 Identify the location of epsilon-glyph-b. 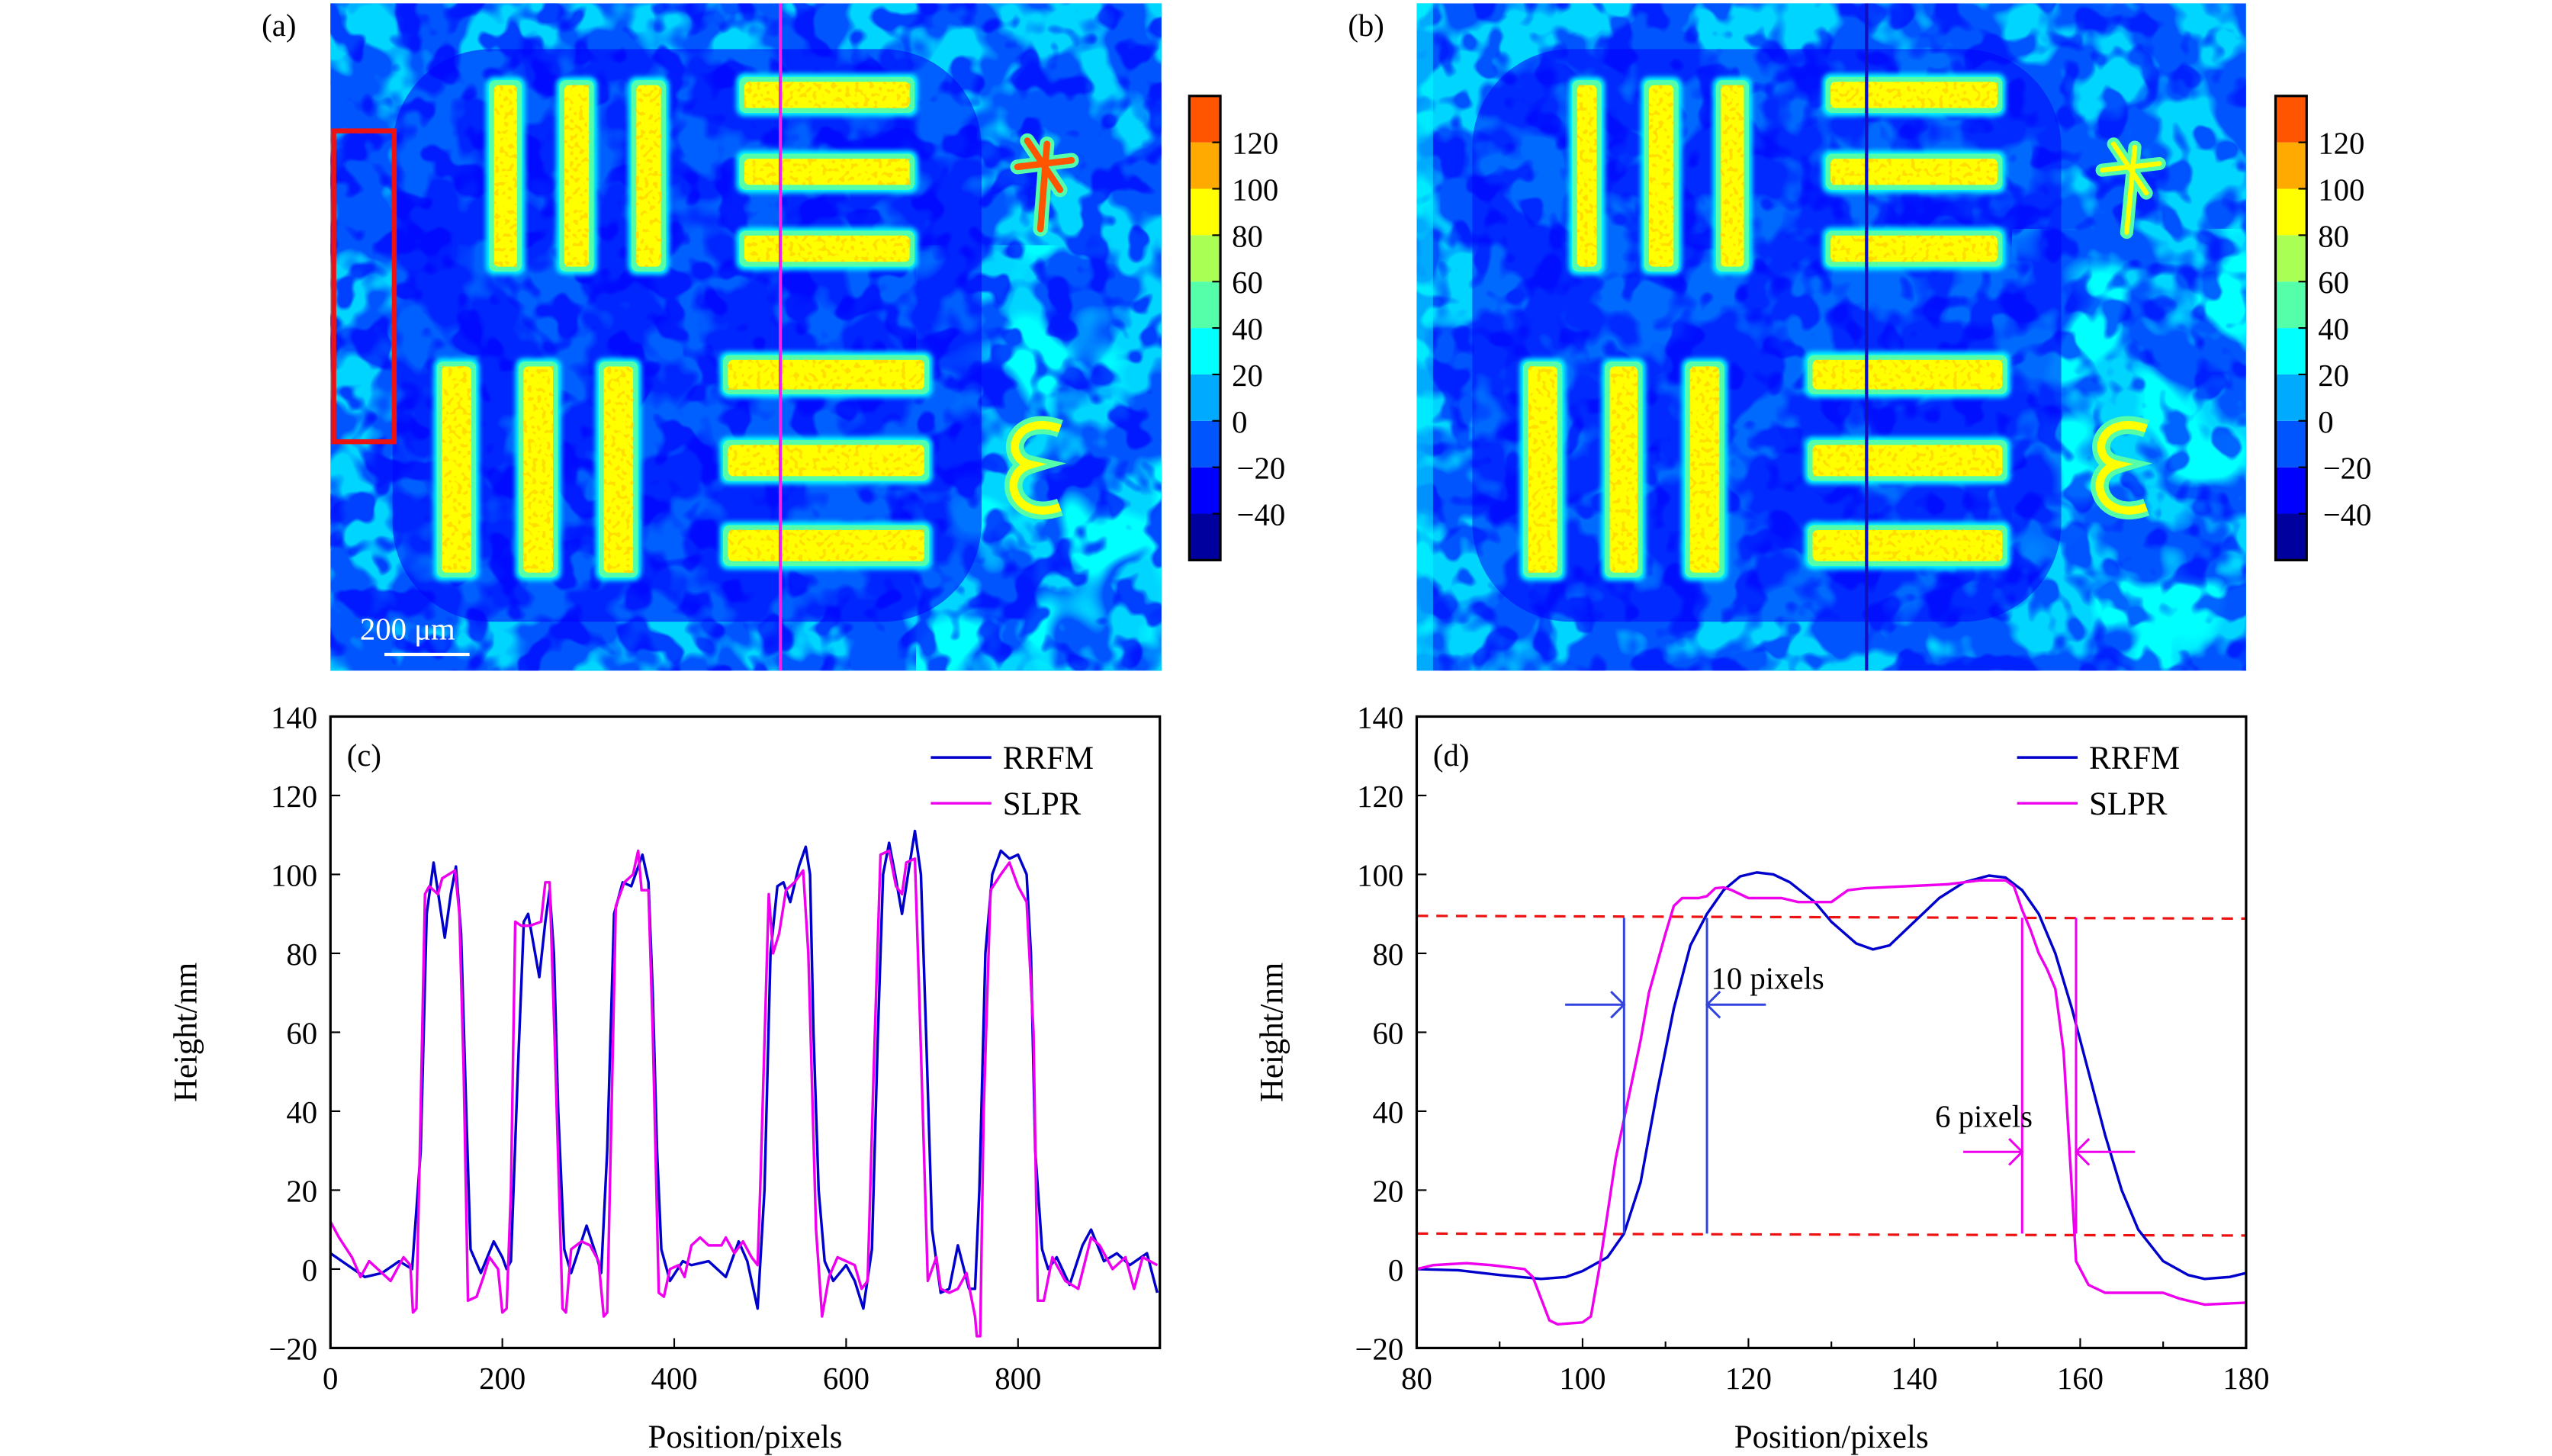
(2121, 468).